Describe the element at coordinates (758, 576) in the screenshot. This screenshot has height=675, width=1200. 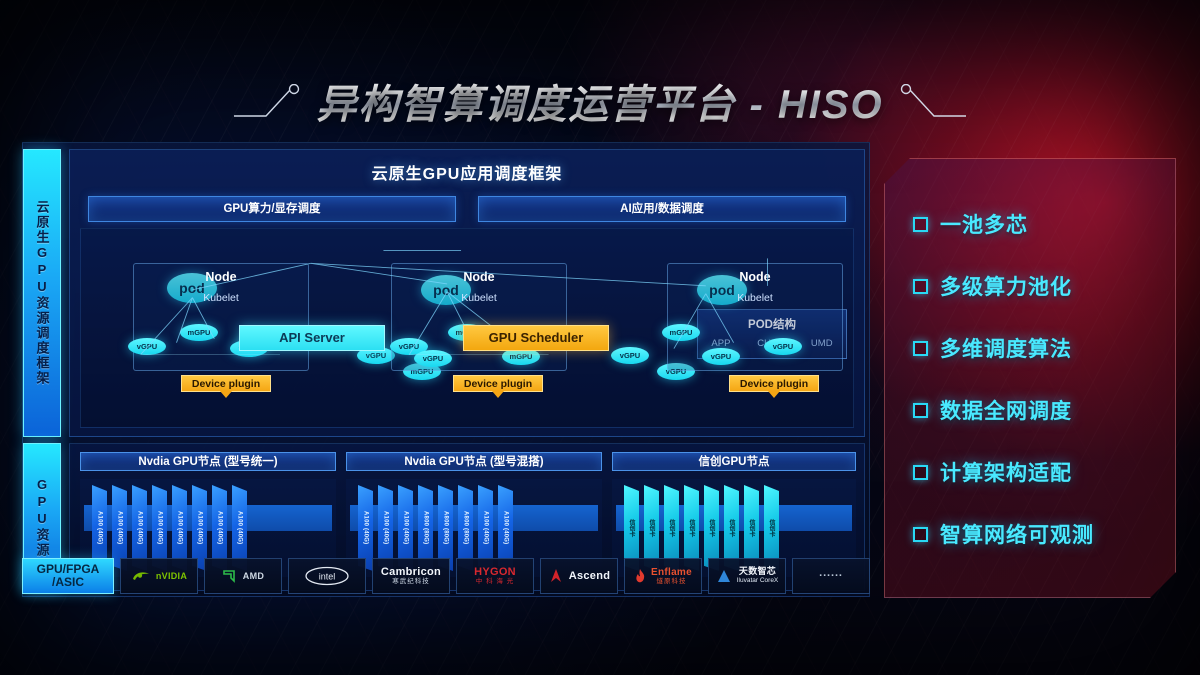
I see `vendor-iluvatar-stack: 天数智芯 Iluvatar CoreX` at that location.